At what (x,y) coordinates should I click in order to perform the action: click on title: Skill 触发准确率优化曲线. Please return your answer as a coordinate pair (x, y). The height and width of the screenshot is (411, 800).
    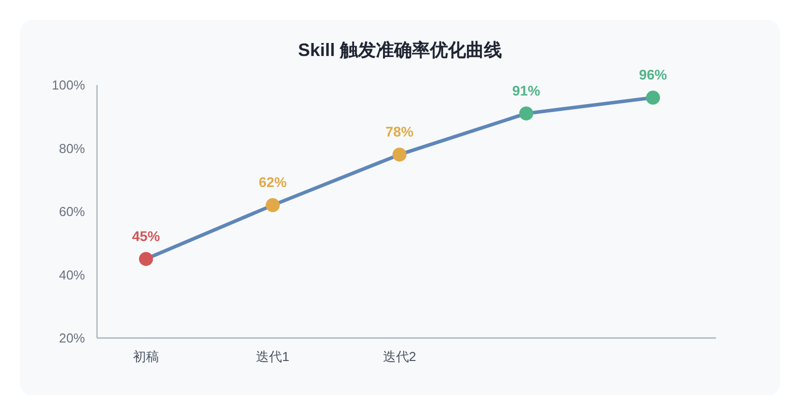
    Looking at the image, I should click on (400, 50).